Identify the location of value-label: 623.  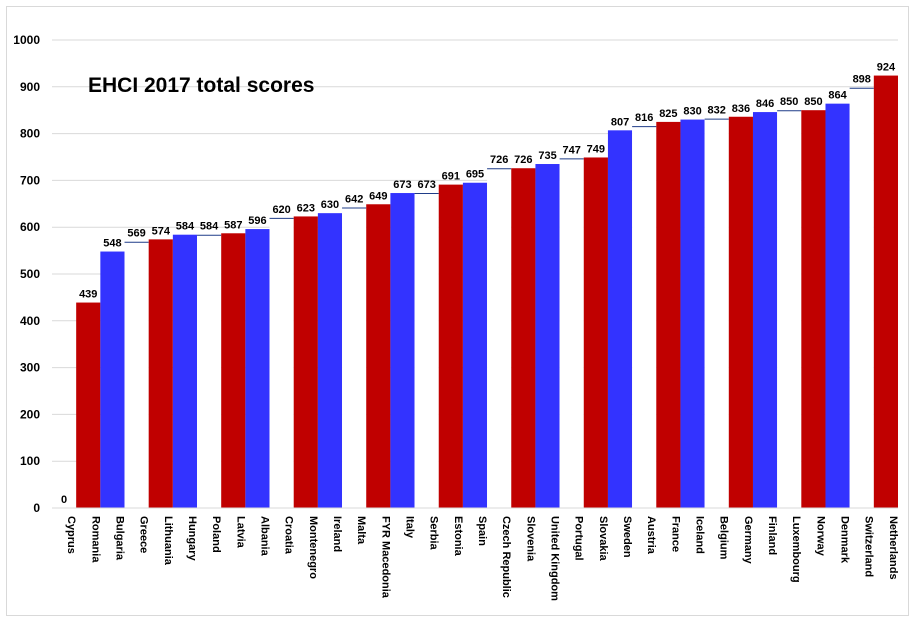
(306, 208).